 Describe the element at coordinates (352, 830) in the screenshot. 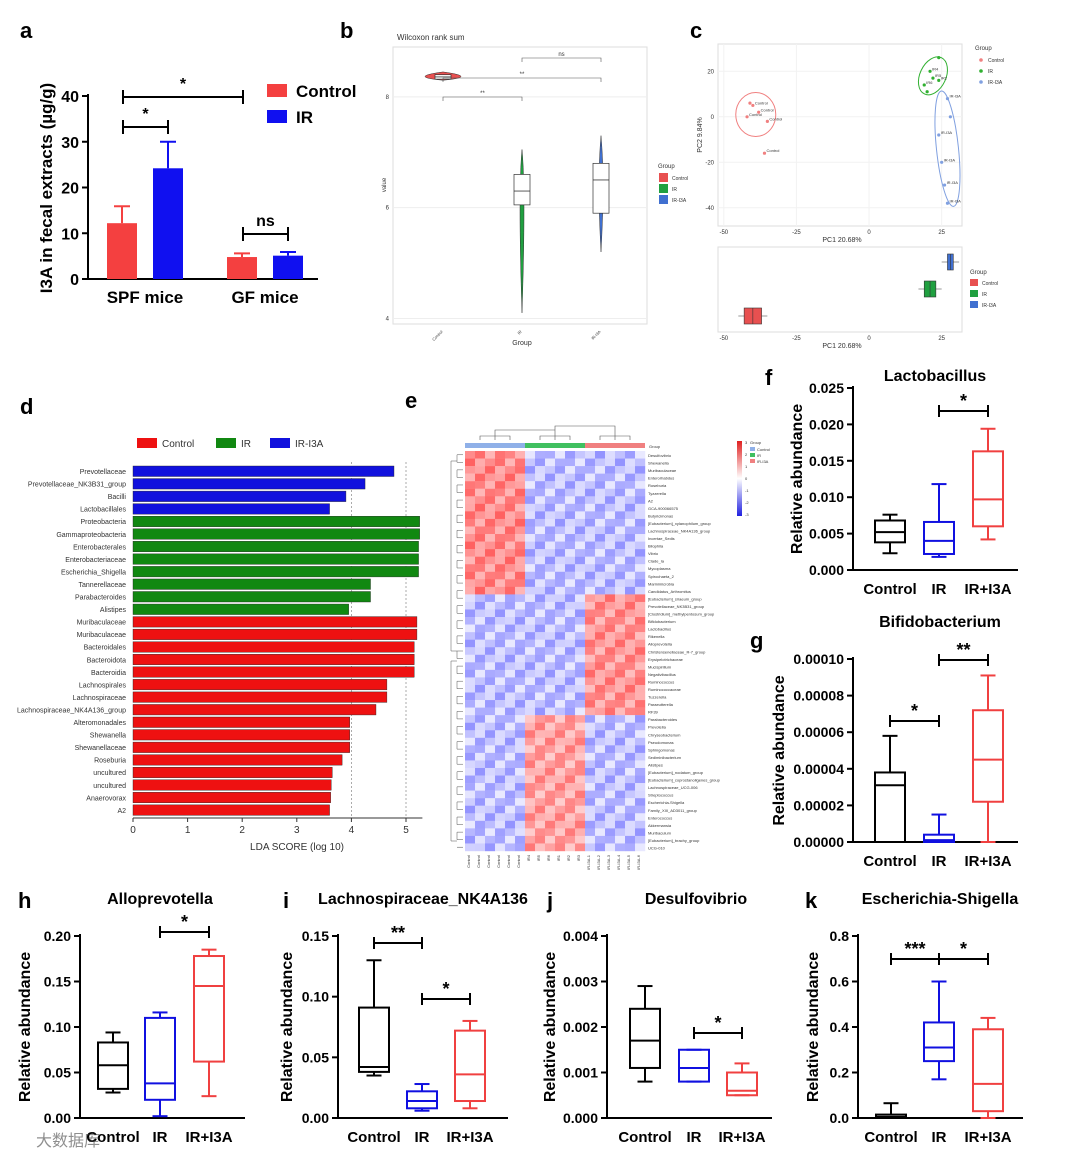

I see `x-tick-label: 4` at that location.